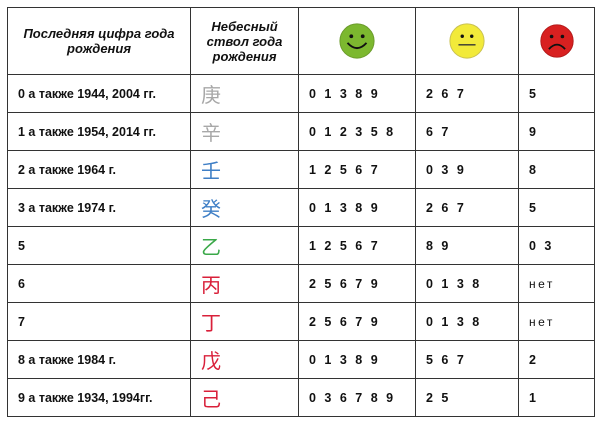 Image resolution: width=600 pixels, height=427 pixels. What do you see at coordinates (244, 93) in the screenshot?
I see `heavenly-stem-cell: 庚` at bounding box center [244, 93].